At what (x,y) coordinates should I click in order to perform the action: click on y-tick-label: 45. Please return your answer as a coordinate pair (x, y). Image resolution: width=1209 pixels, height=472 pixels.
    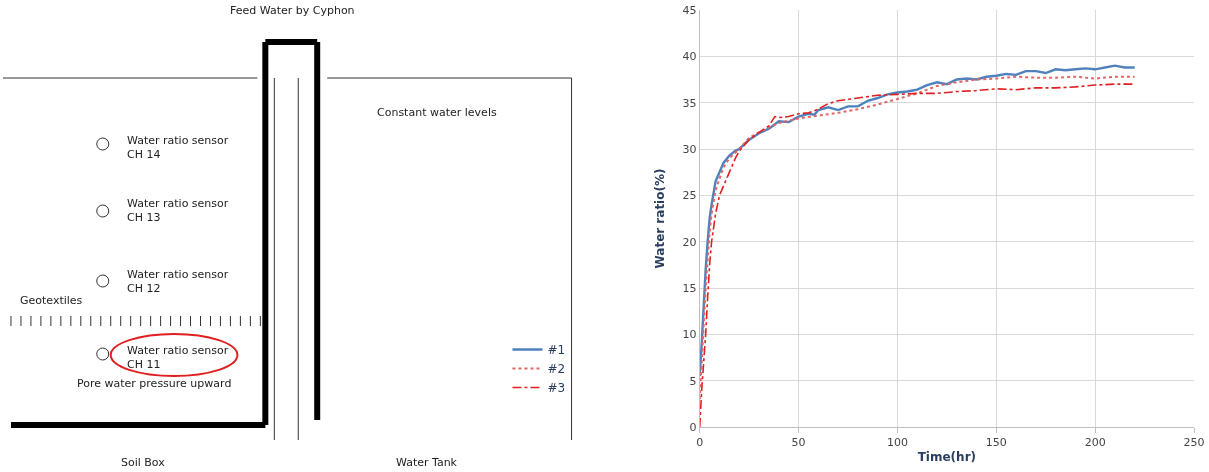
    Looking at the image, I should click on (689, 10).